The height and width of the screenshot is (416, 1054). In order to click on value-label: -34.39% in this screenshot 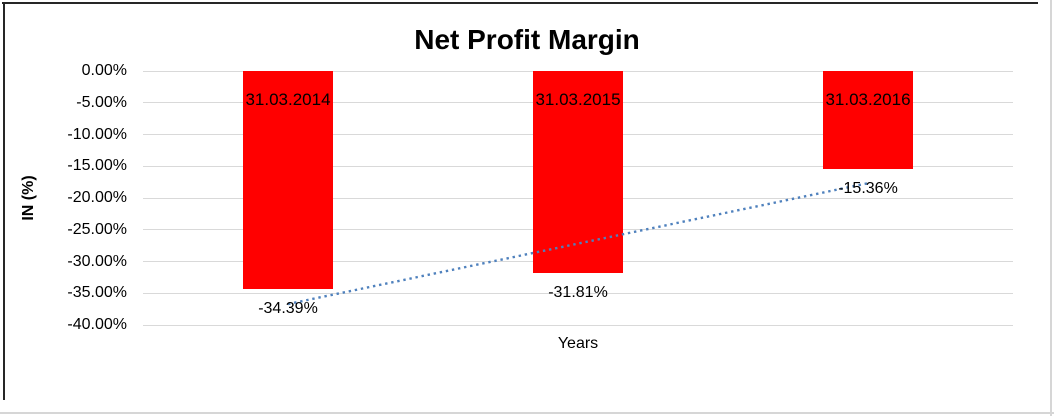, I will do `click(288, 309)`.